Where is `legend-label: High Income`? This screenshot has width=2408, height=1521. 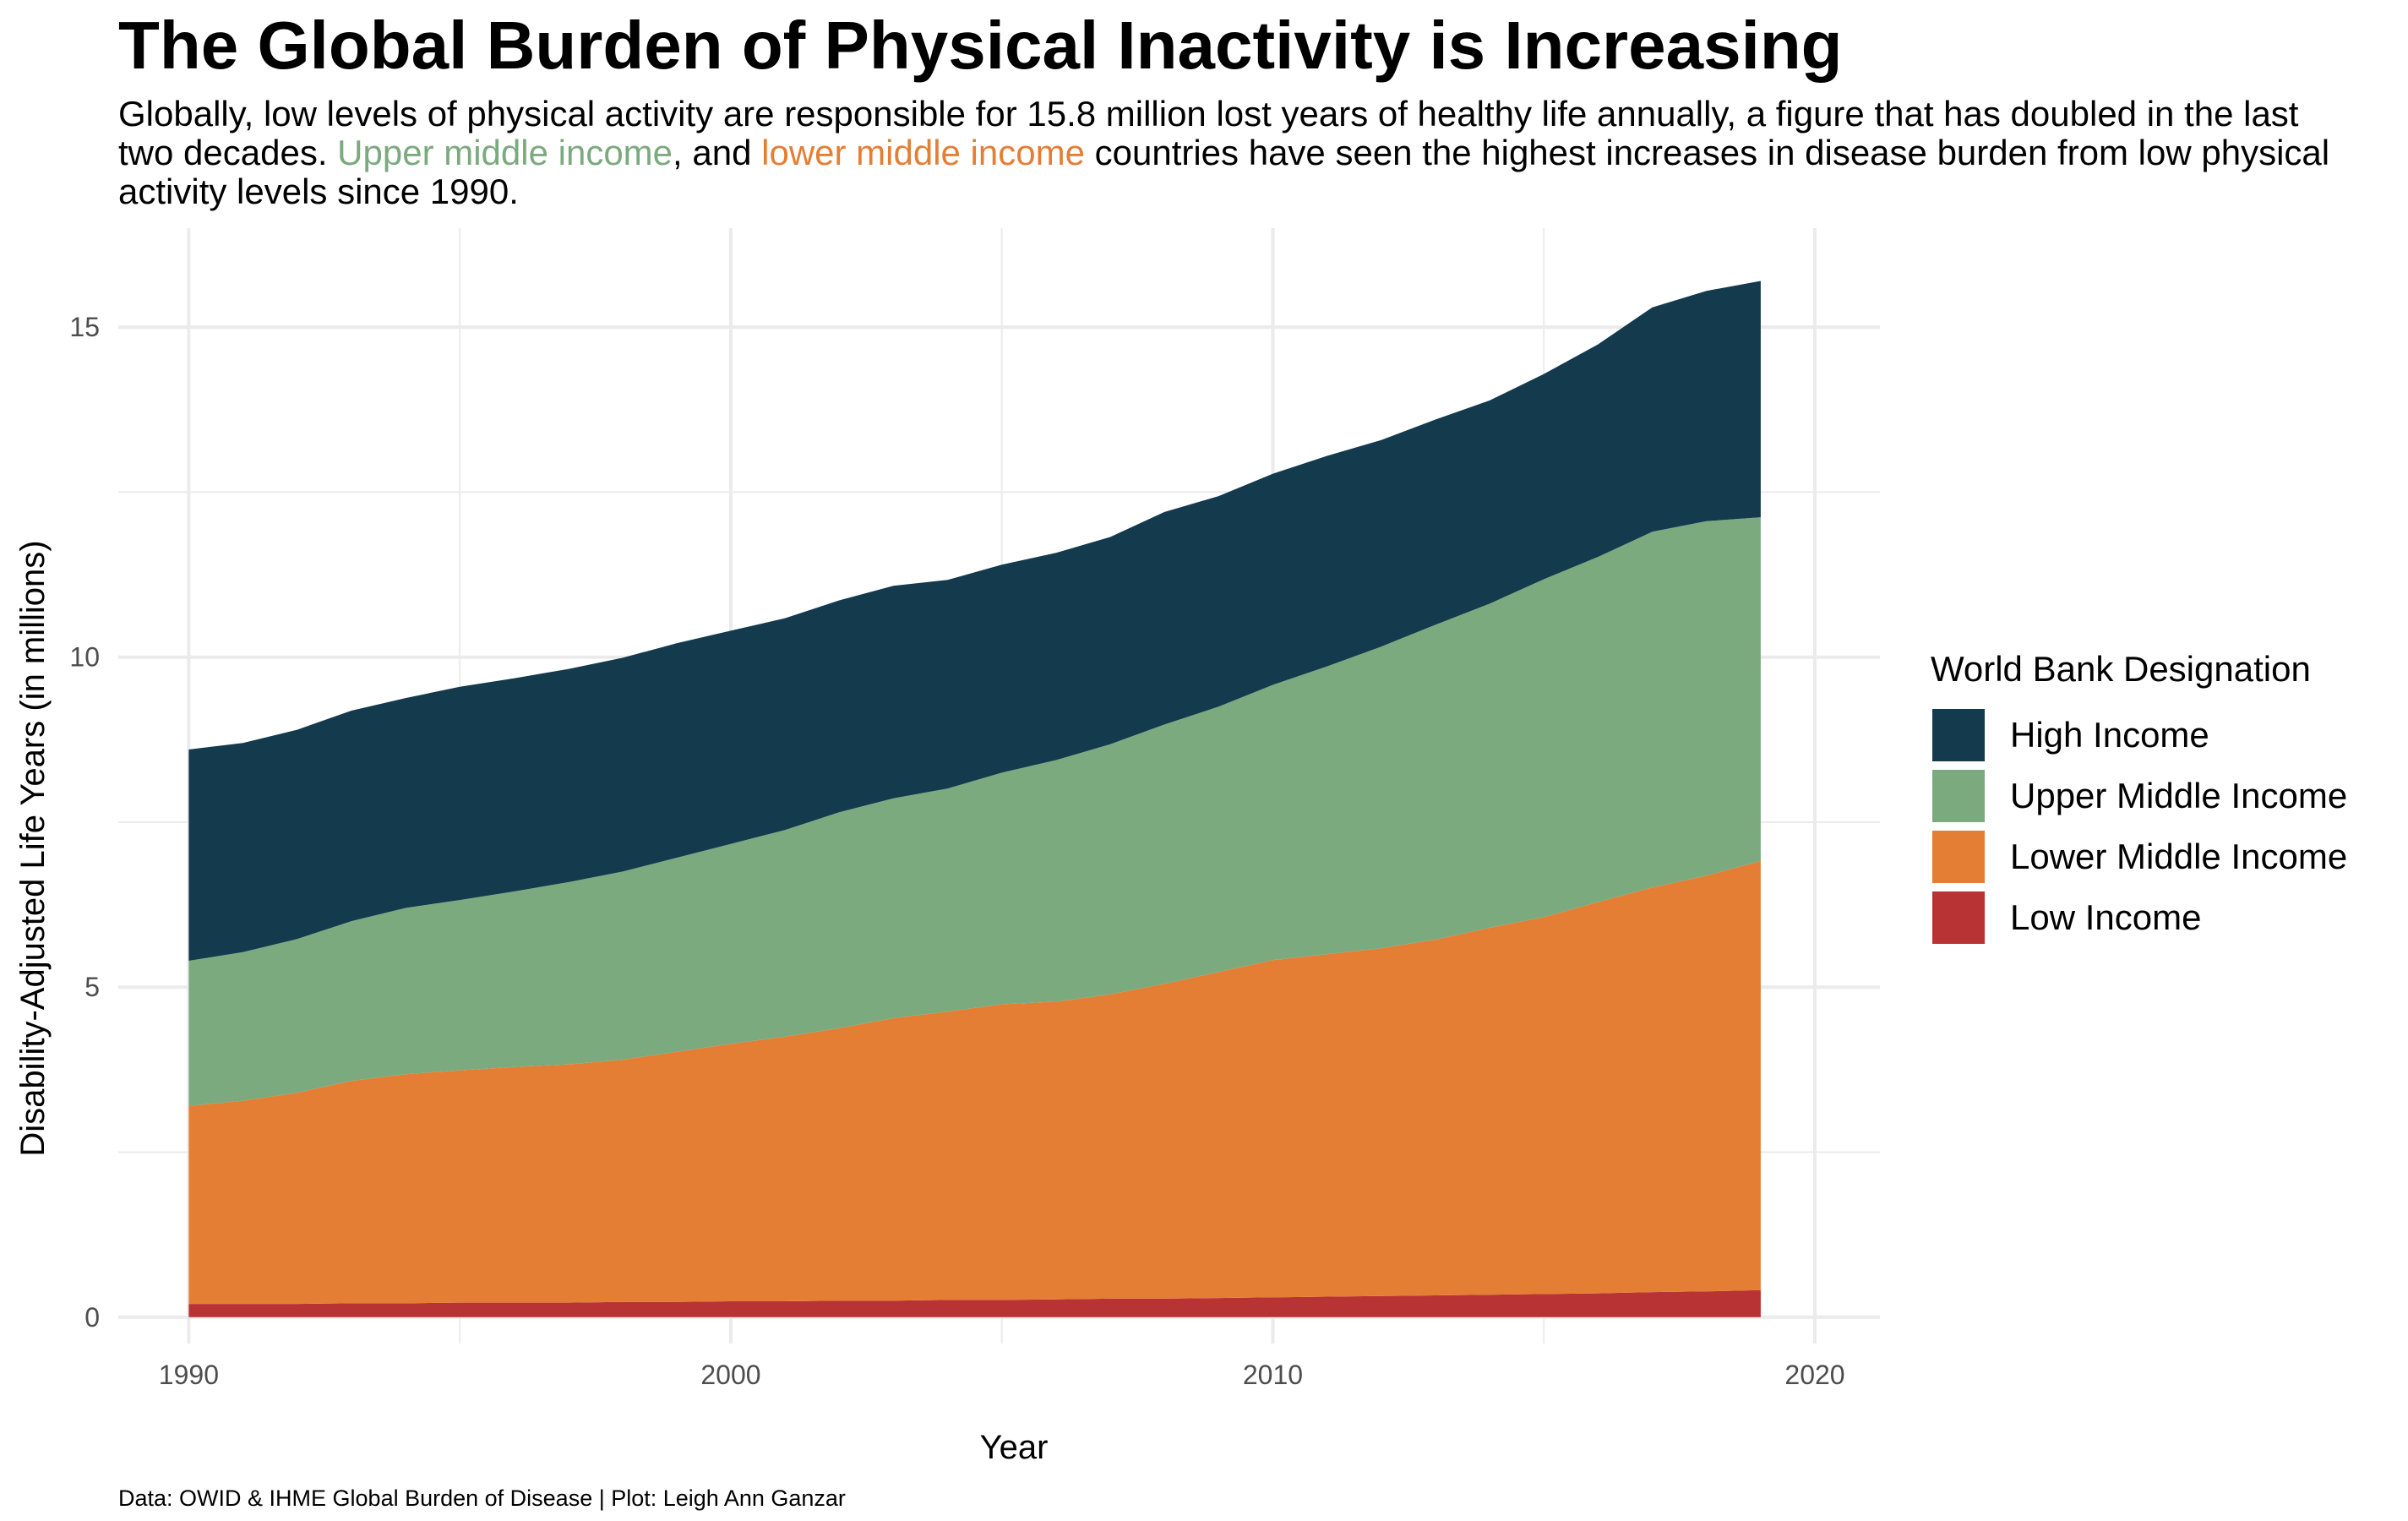
legend-label: High Income is located at coordinates (2109, 735).